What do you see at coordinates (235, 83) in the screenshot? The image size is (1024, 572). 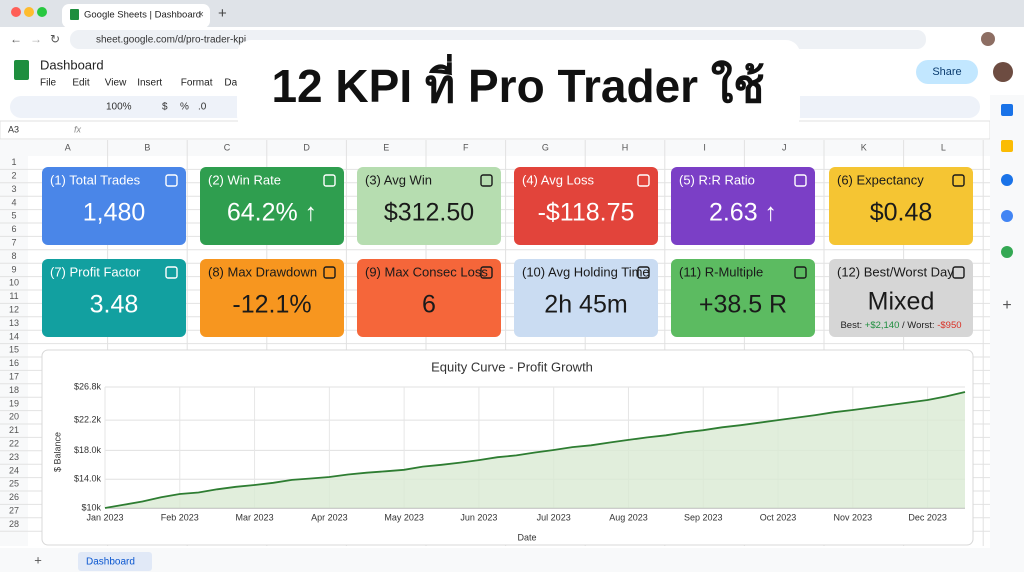 I see `menu-item: Data` at bounding box center [235, 83].